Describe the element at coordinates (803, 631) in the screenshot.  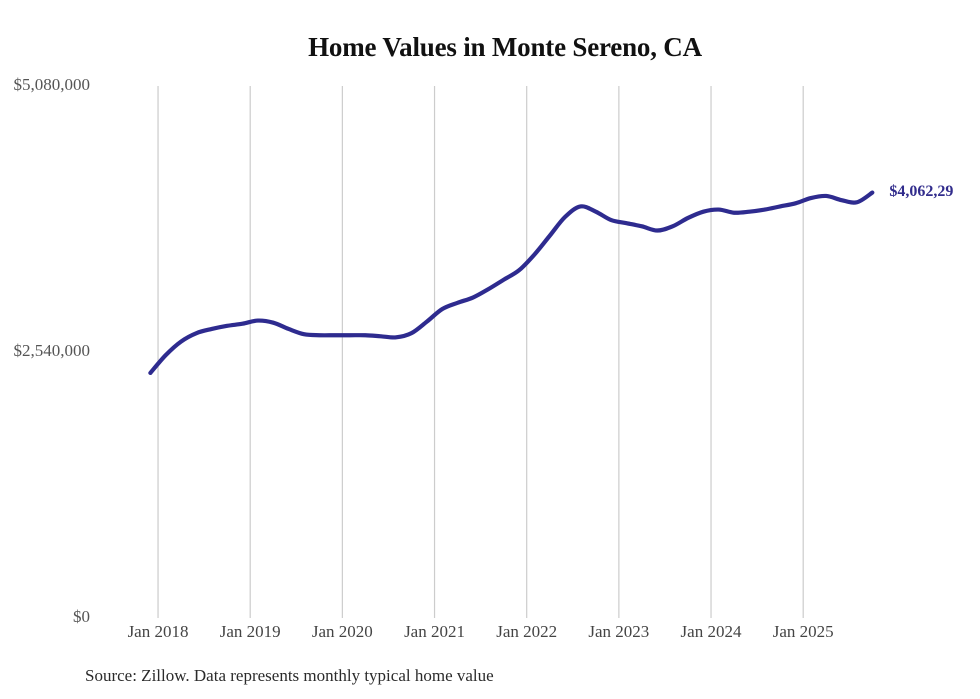
I see `x-axis-tick-2025: Jan 2025` at that location.